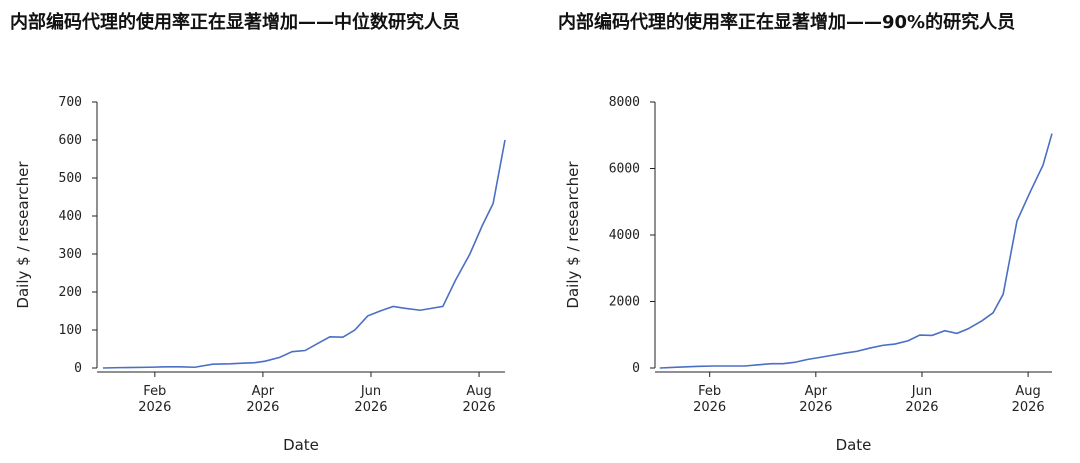  I want to click on chart-title: 内部编码代理的使用率正在显著增加——中位数研究人员, so click(235, 22).